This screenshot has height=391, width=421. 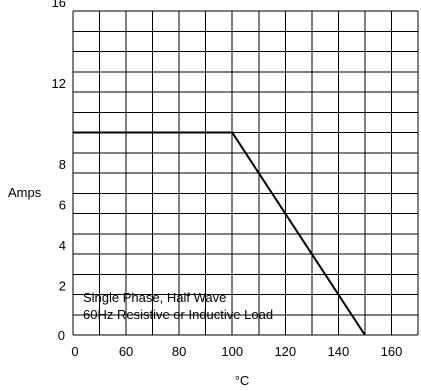 What do you see at coordinates (232, 351) in the screenshot?
I see `x-tick-label: 100` at bounding box center [232, 351].